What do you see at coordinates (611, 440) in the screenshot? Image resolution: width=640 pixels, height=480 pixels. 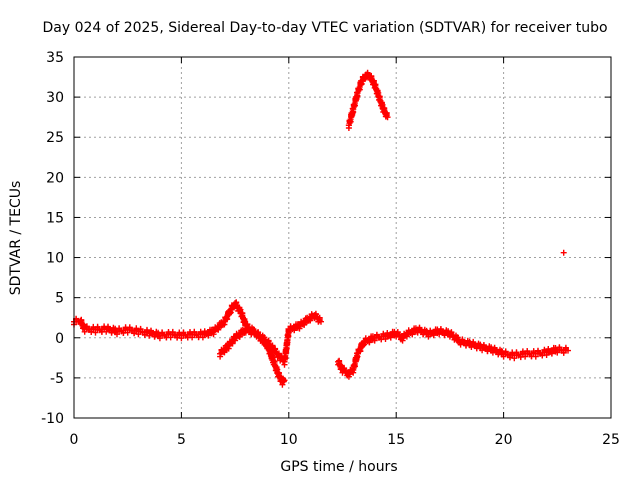 I see `x-tick-label: 25` at bounding box center [611, 440].